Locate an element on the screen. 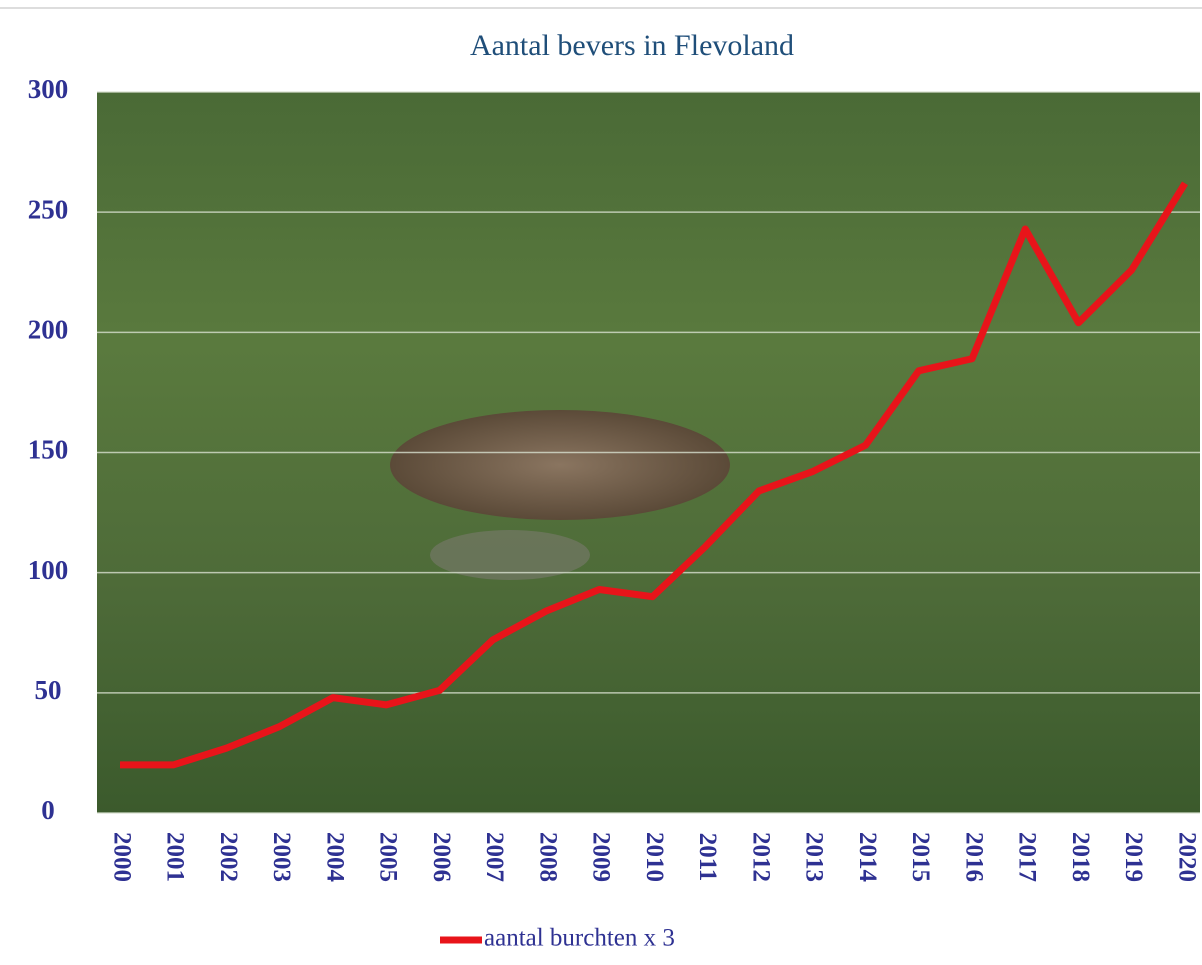 The image size is (1202, 965). y-tick-label: 0 is located at coordinates (48, 810).